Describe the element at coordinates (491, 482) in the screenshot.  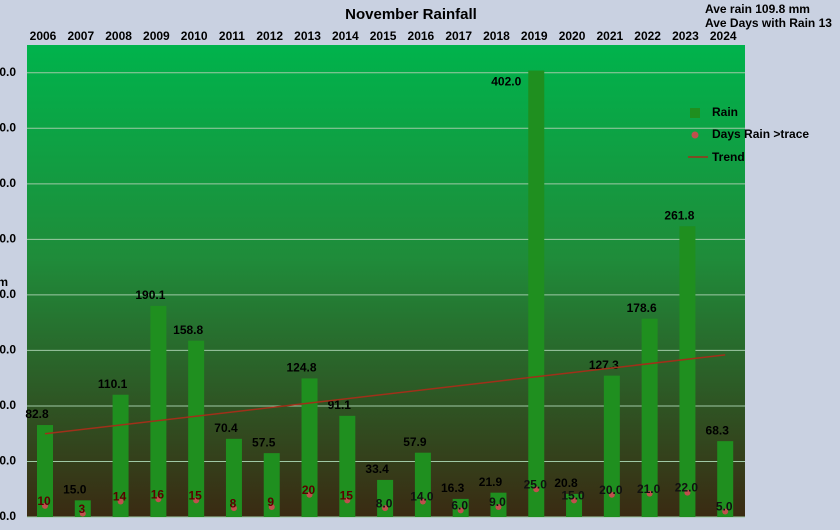
I see `value-label: 21.9` at that location.